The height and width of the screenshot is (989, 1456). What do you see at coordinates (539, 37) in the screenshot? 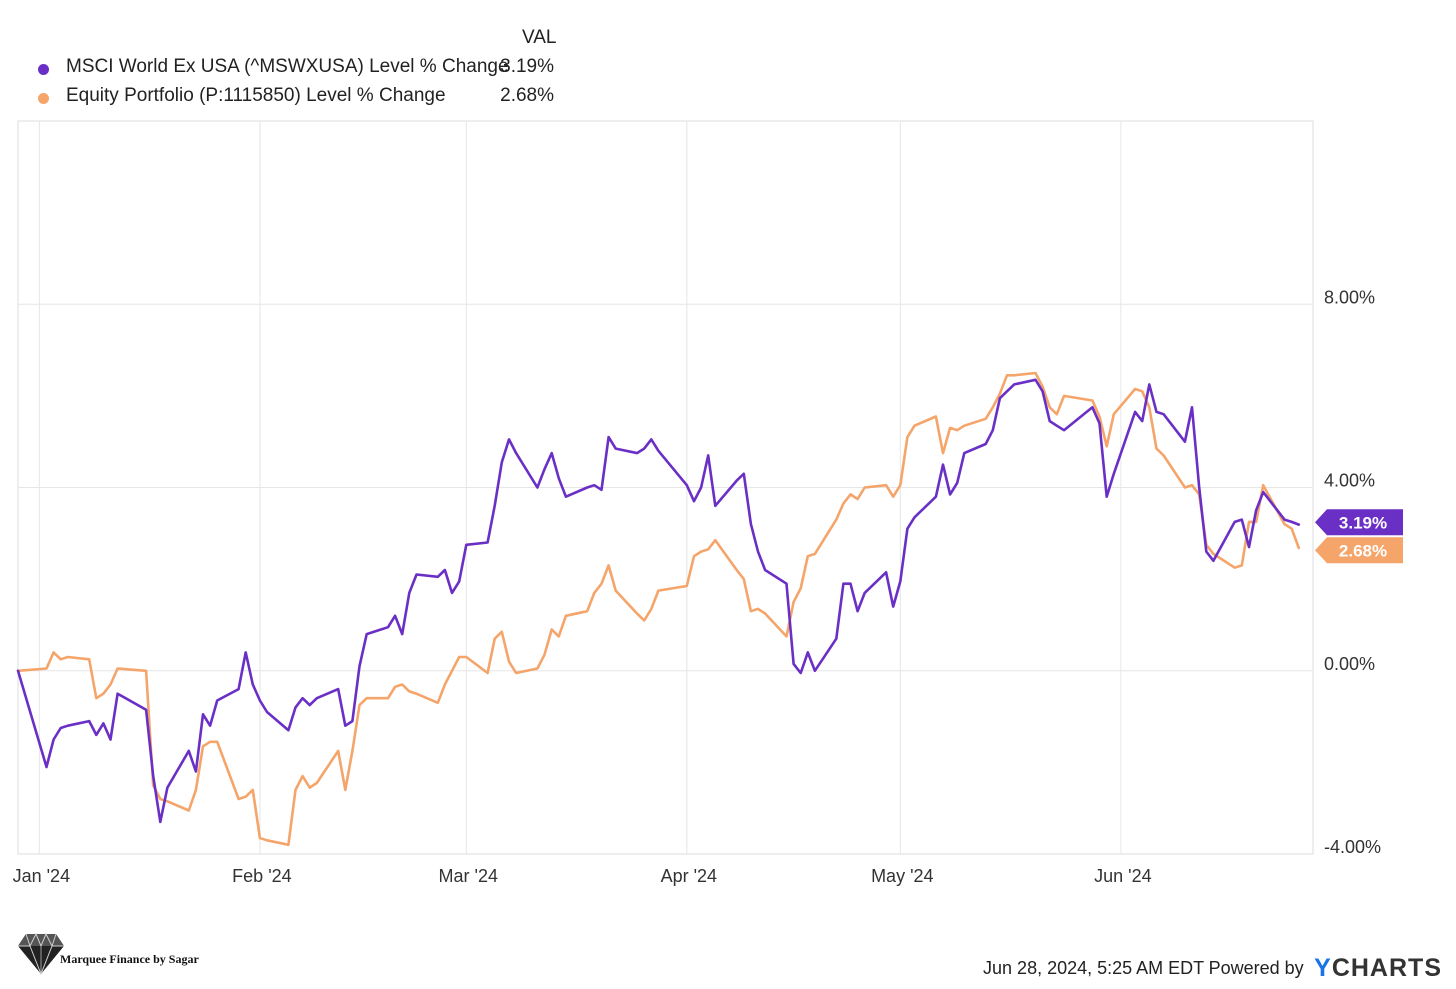
I see `legend-val-header: VAL` at bounding box center [539, 37].